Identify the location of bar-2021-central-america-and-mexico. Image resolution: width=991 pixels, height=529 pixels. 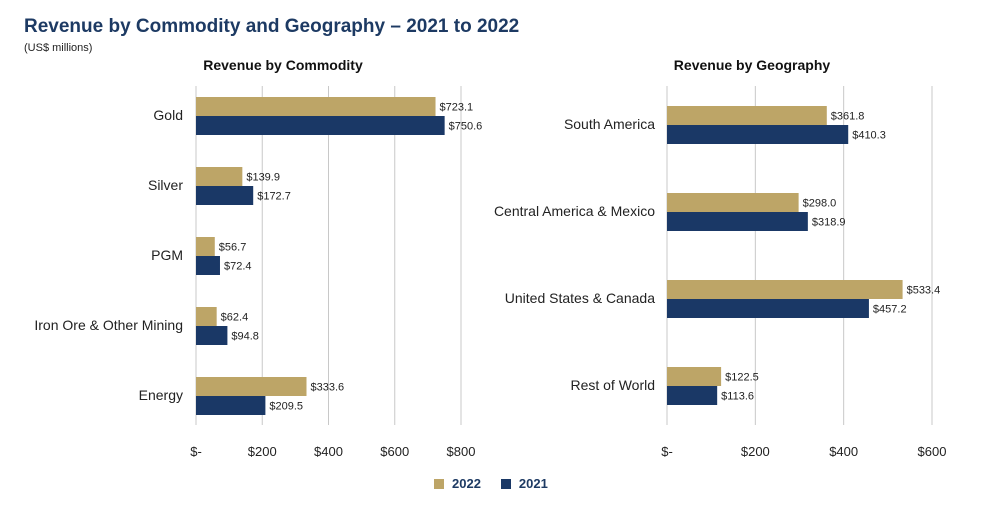
(737, 221).